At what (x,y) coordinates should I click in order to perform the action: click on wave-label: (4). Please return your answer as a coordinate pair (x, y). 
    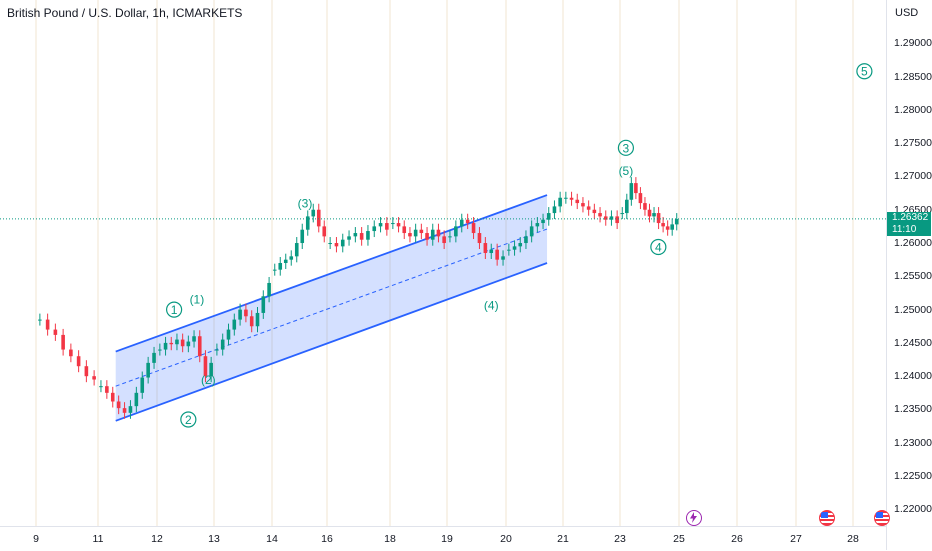
    Looking at the image, I should click on (491, 305).